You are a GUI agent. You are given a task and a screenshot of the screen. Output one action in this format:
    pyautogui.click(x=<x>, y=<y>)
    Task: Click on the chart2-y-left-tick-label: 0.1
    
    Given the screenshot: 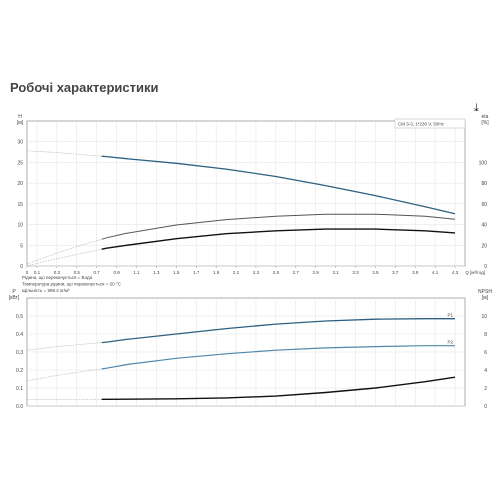 What is the action you would take?
    pyautogui.click(x=19, y=389)
    